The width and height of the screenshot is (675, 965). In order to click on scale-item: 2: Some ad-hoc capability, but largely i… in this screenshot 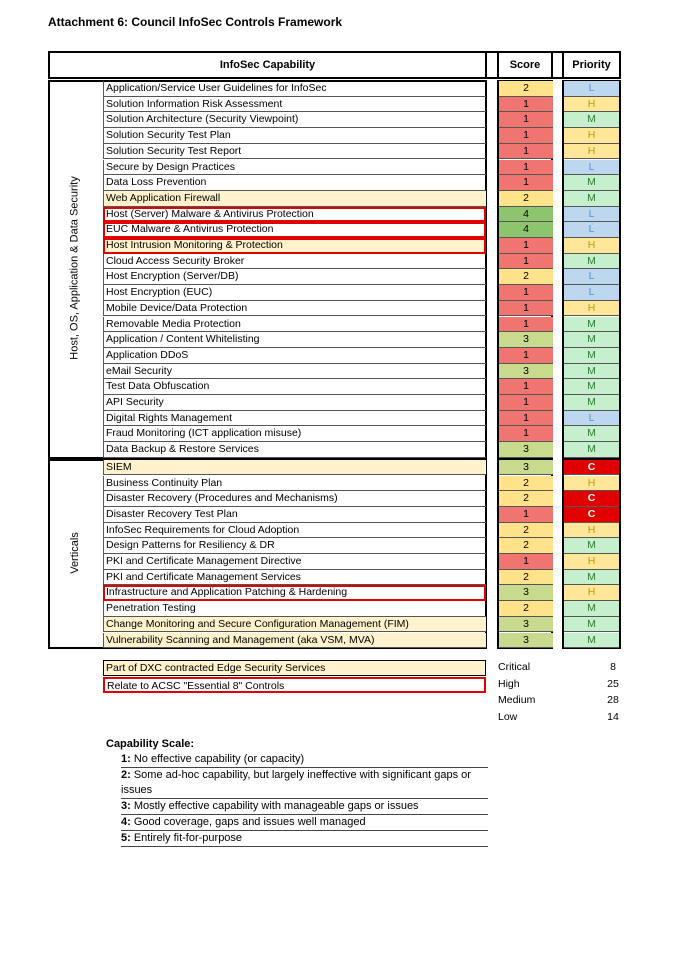, I will do `click(304, 783)`.